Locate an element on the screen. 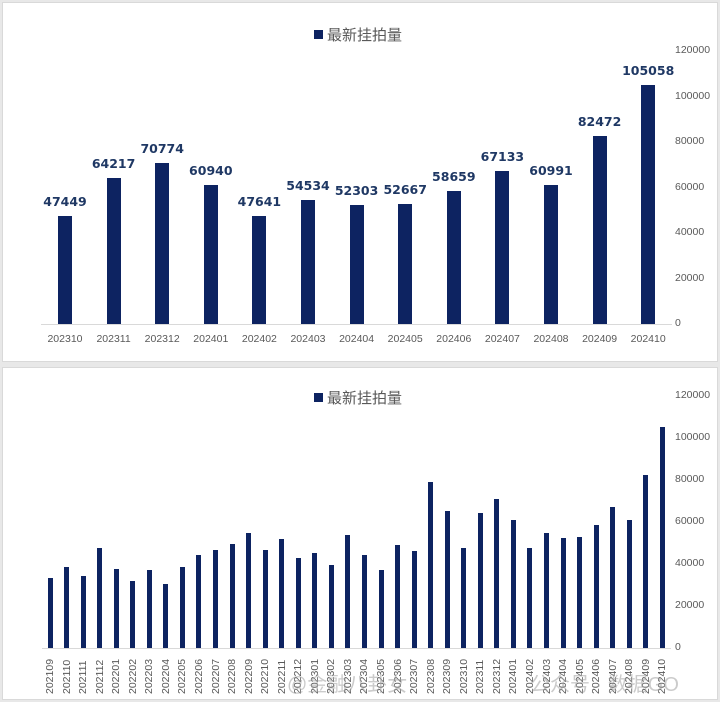  x-tick-label: 202402 is located at coordinates (259, 339).